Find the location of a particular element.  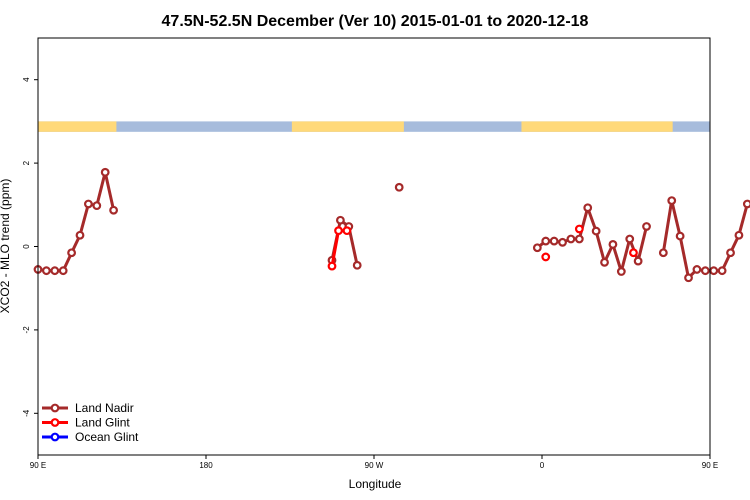

y-tick-label: 0 is located at coordinates (26, 246).